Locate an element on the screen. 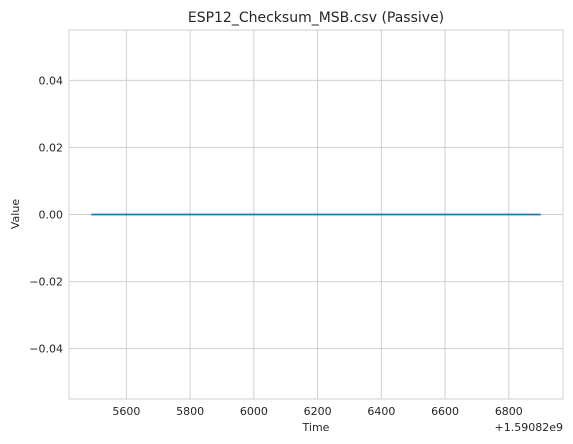 The height and width of the screenshot is (444, 573). y-tick-label: −0.04 is located at coordinates (46, 349).